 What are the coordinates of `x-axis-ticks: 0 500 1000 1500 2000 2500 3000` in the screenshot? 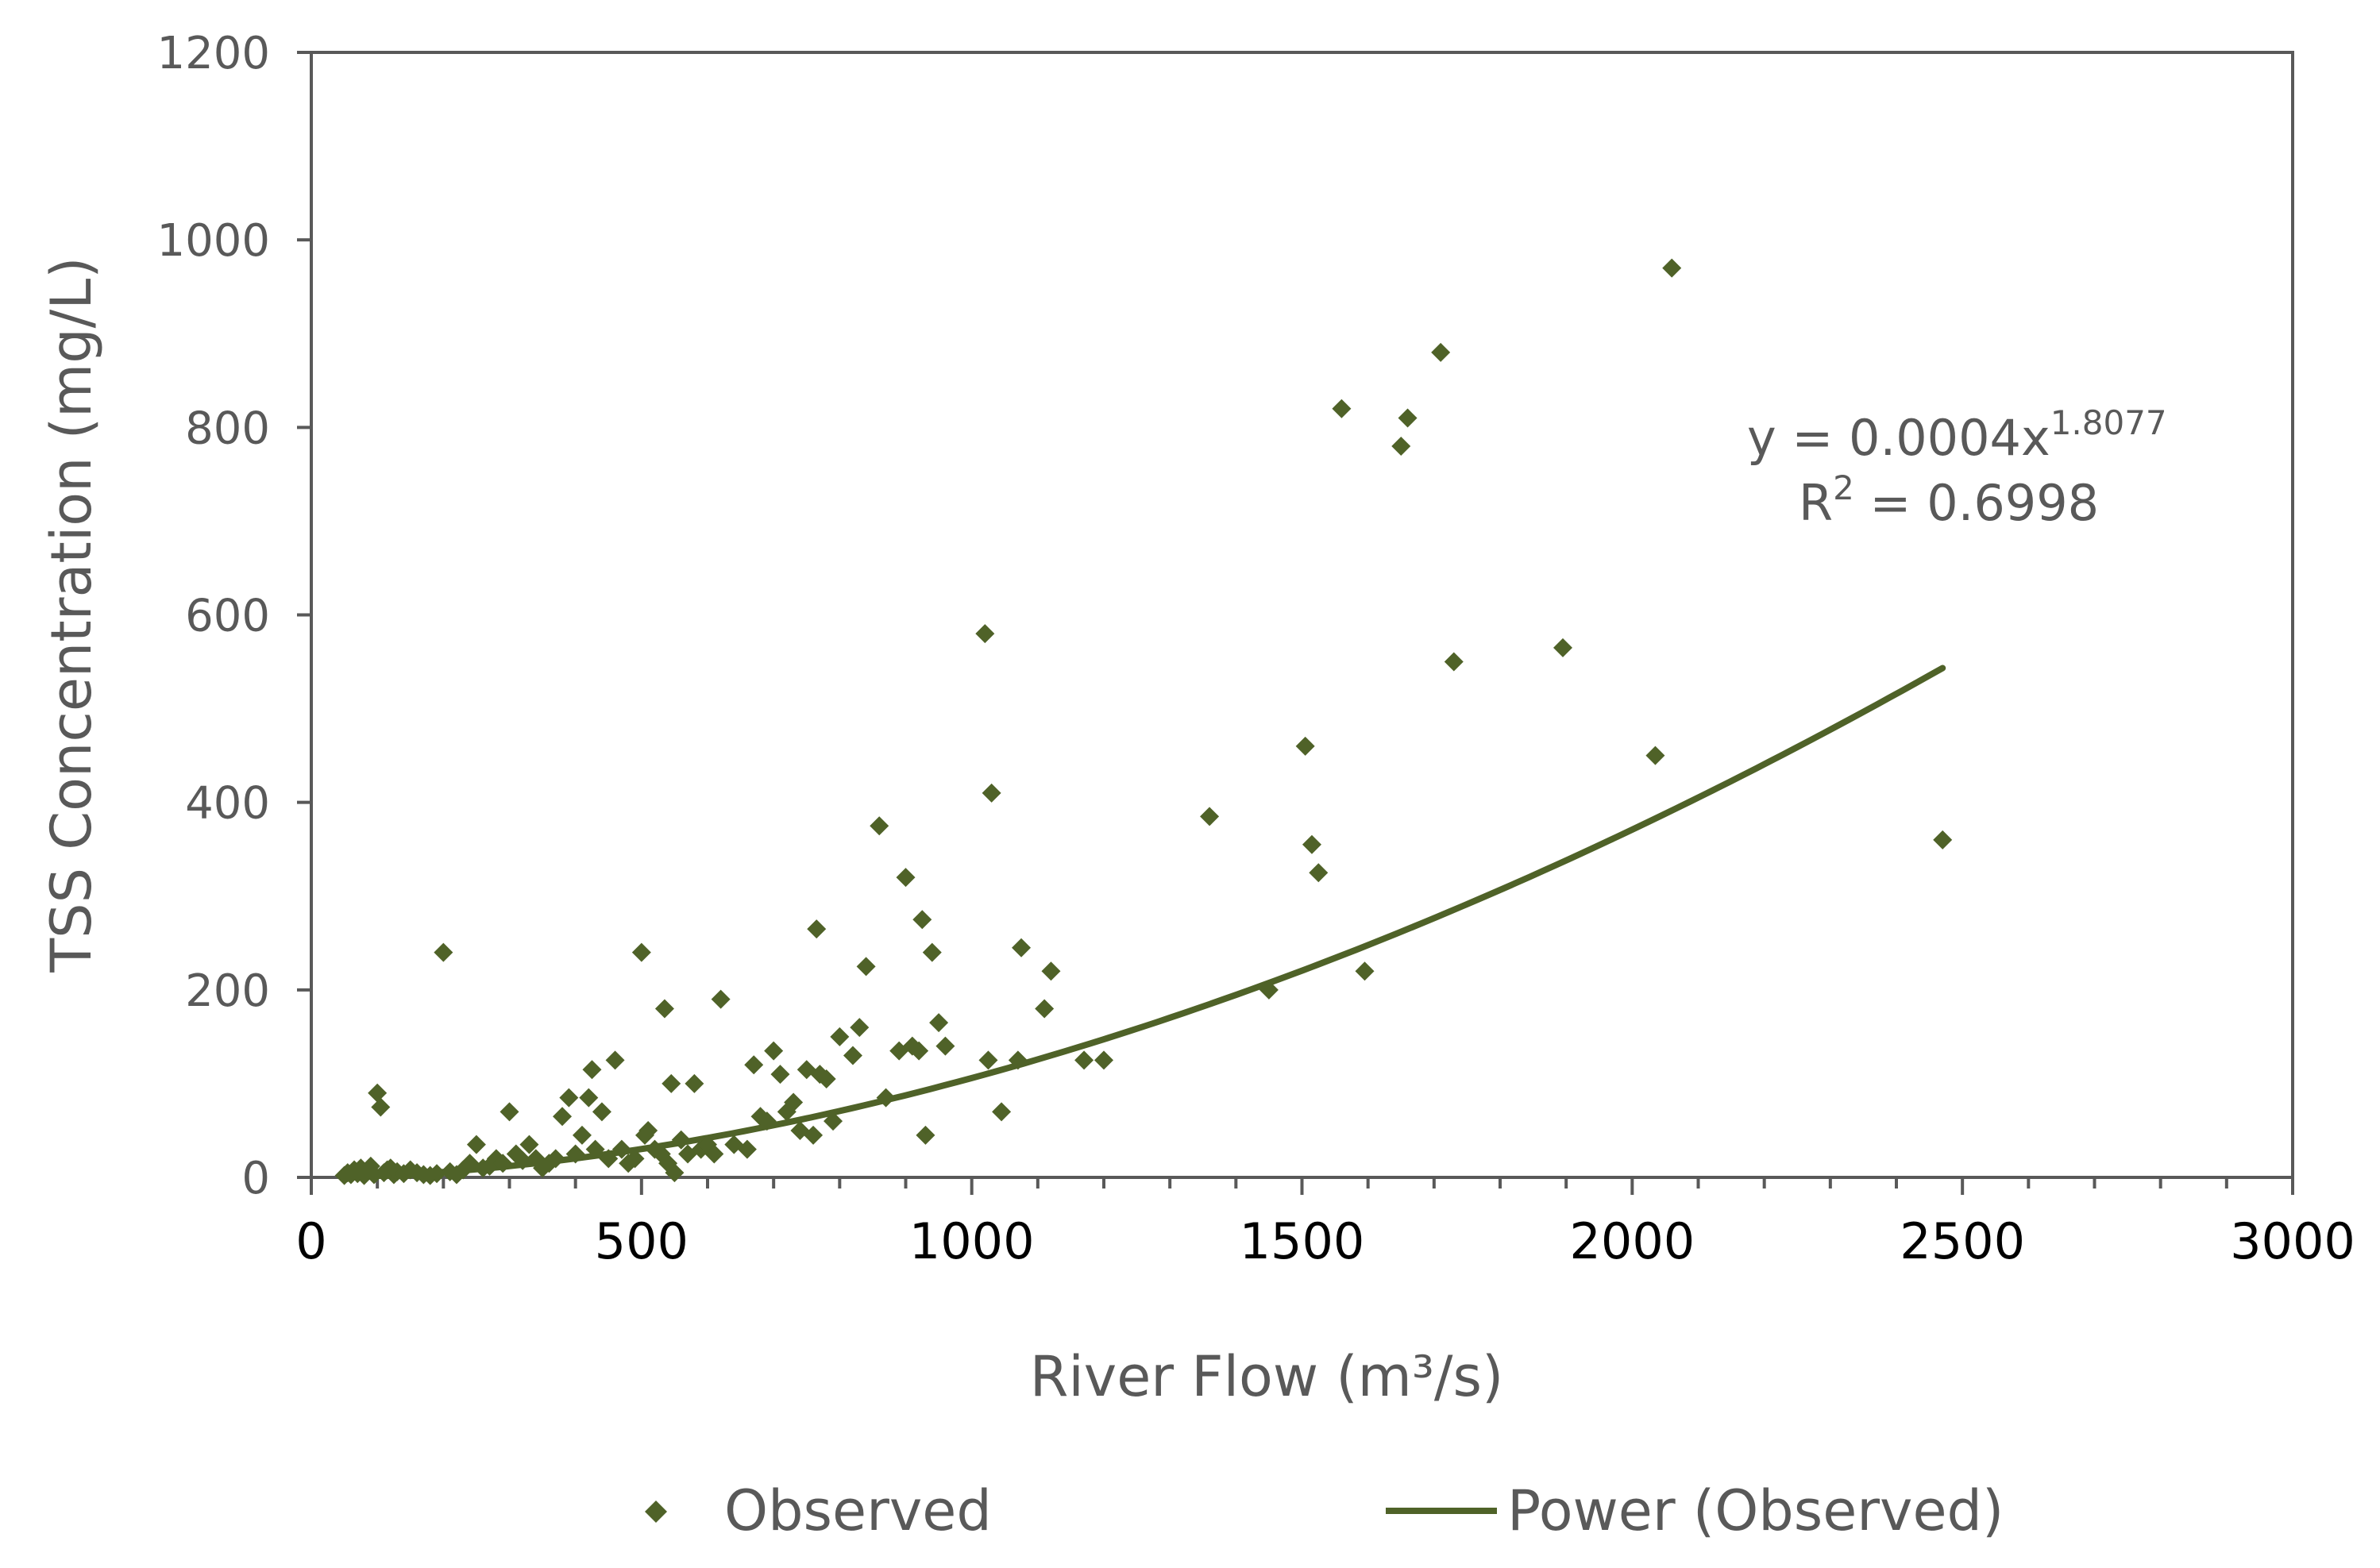 It's located at (1325, 1223).